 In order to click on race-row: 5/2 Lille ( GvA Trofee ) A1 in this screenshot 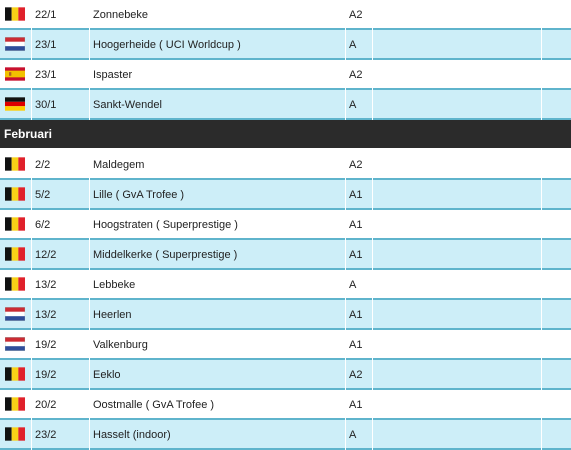, I will do `click(285, 195)`.